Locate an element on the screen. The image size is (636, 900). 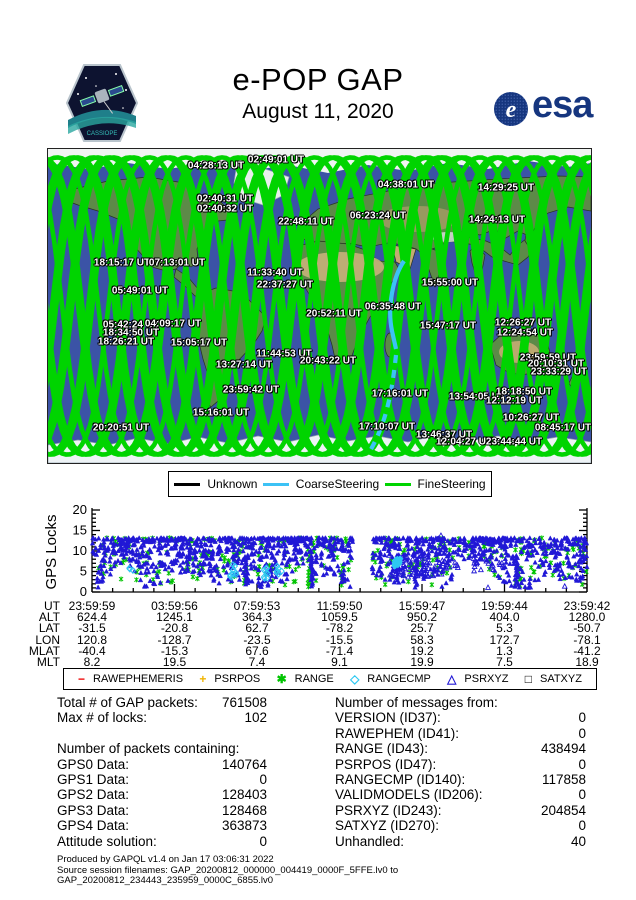
stat-right-label: Number of messages from: is located at coordinates (416, 702).